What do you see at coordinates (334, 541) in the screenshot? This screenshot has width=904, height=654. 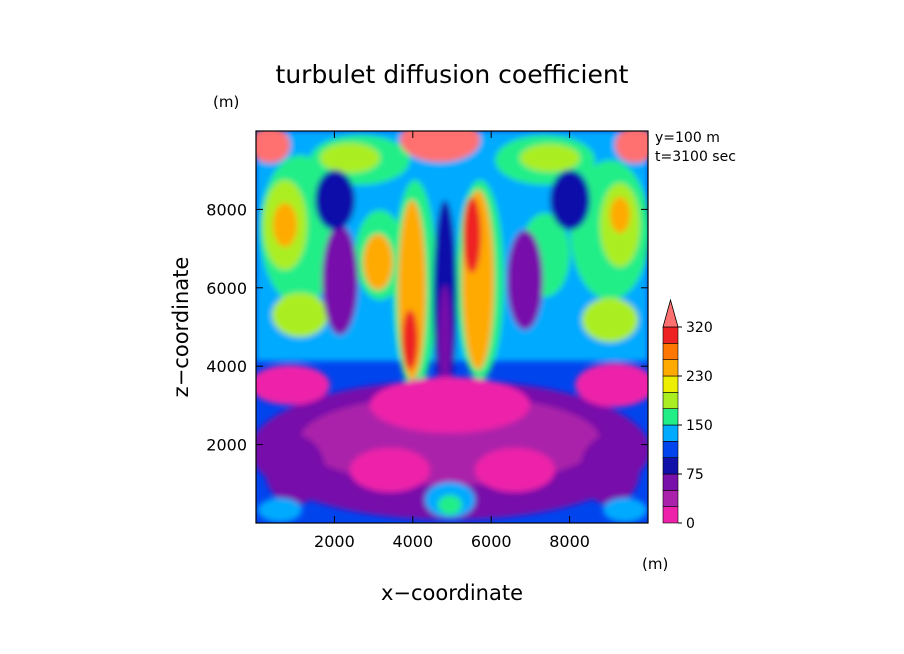 I see `x-tick-label: 2000` at bounding box center [334, 541].